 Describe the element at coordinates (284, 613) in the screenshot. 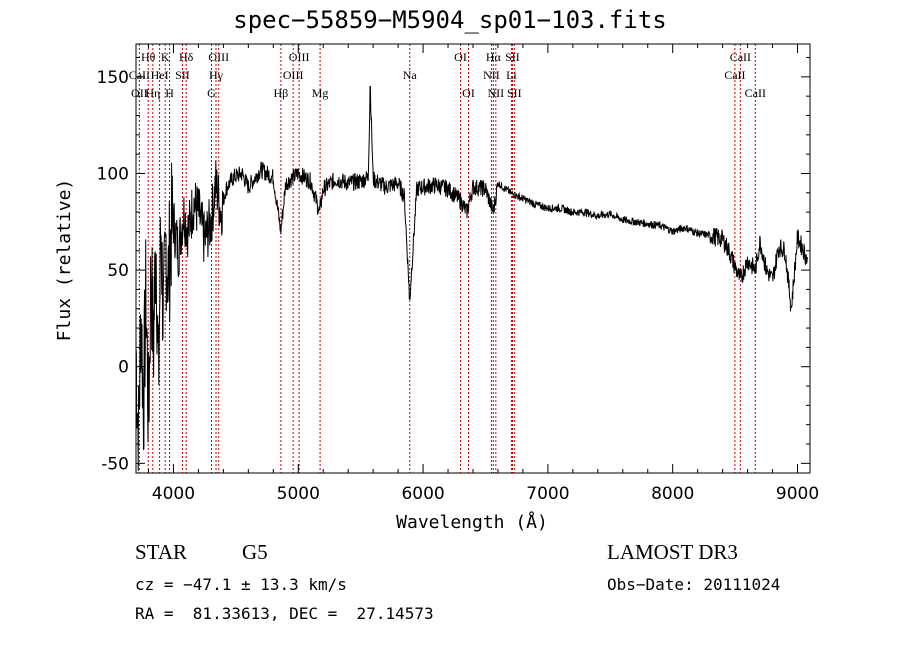

I see `coordinates: RA = 81.33613, DEC = 27.14573` at that location.